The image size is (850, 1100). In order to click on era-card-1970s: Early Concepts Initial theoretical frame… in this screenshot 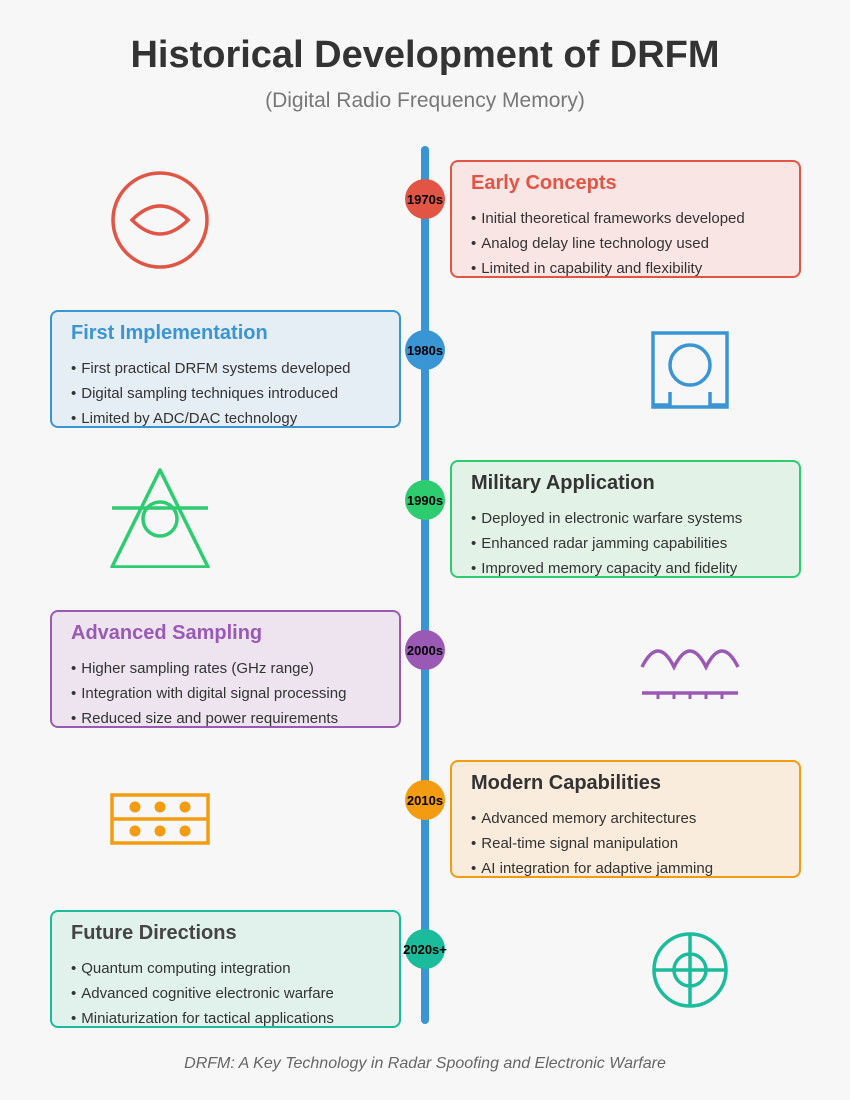, I will do `click(625, 219)`.